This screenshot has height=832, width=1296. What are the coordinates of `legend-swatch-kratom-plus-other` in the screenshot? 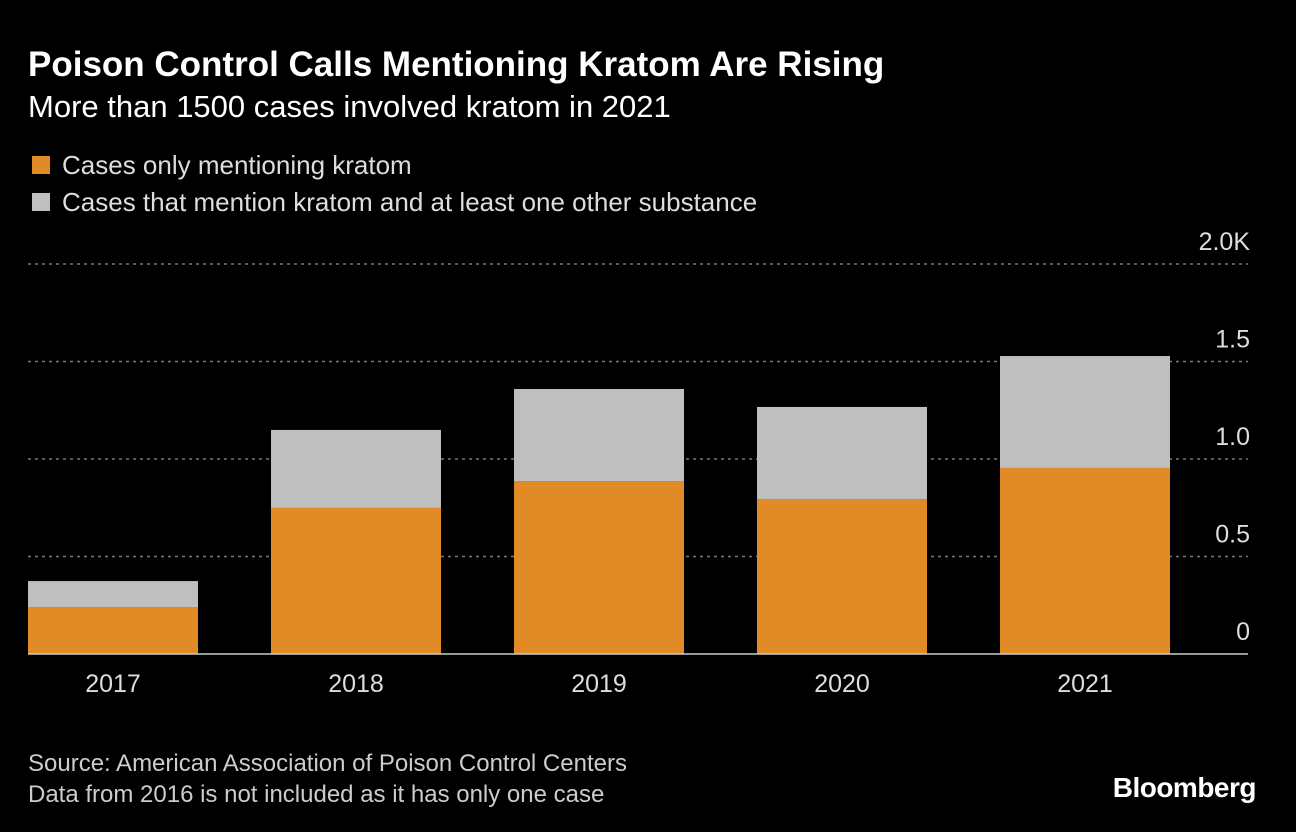 It's located at (41, 202).